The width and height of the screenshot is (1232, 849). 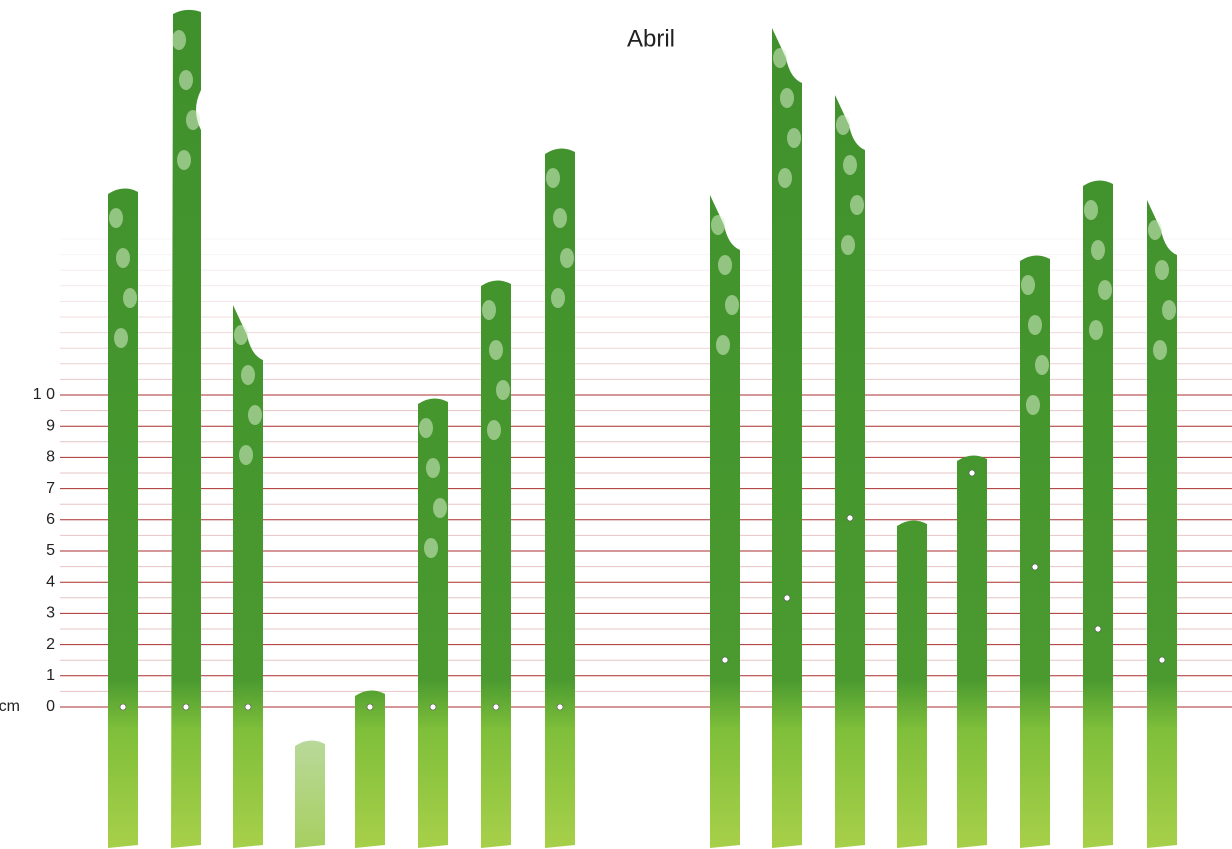 I want to click on scale-label: 1, so click(x=50, y=675).